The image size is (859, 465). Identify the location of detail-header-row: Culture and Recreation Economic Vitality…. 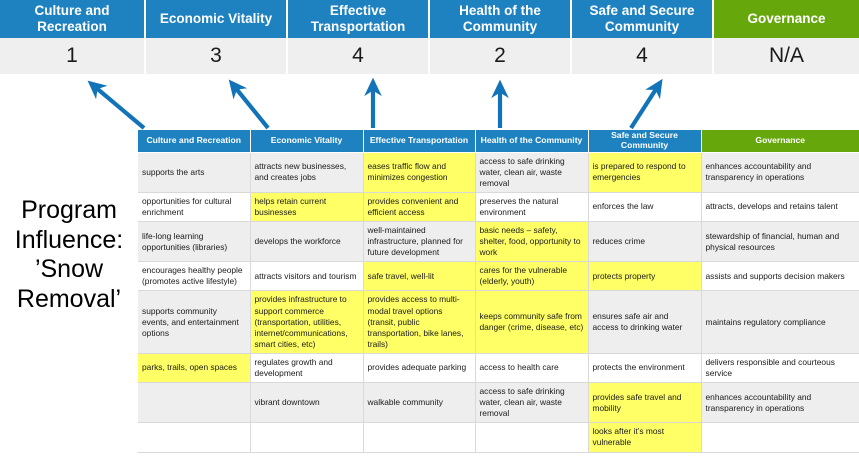
(498, 141).